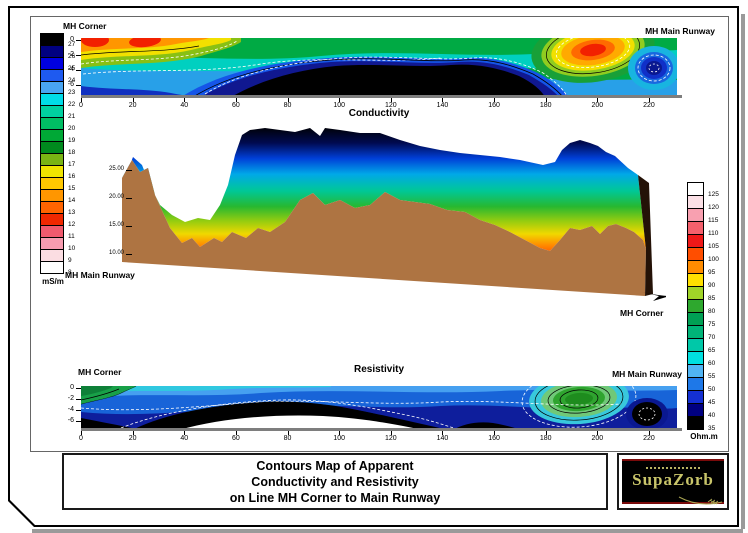  What do you see at coordinates (78, 70) in the screenshot?
I see `conductivity-y-tick` at bounding box center [78, 70].